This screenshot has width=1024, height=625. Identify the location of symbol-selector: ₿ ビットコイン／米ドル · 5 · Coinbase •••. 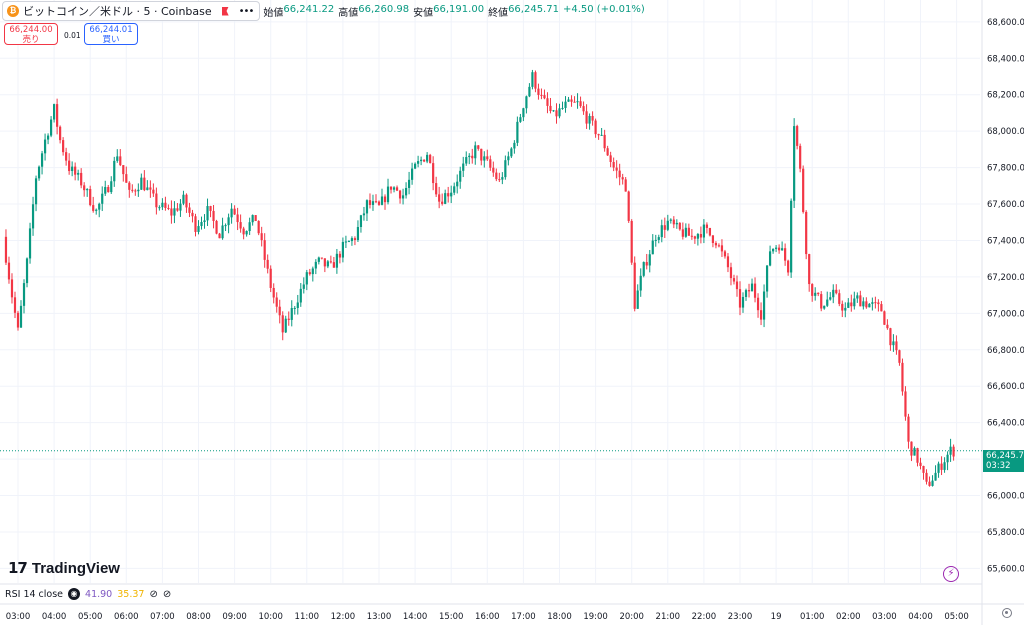
(131, 11).